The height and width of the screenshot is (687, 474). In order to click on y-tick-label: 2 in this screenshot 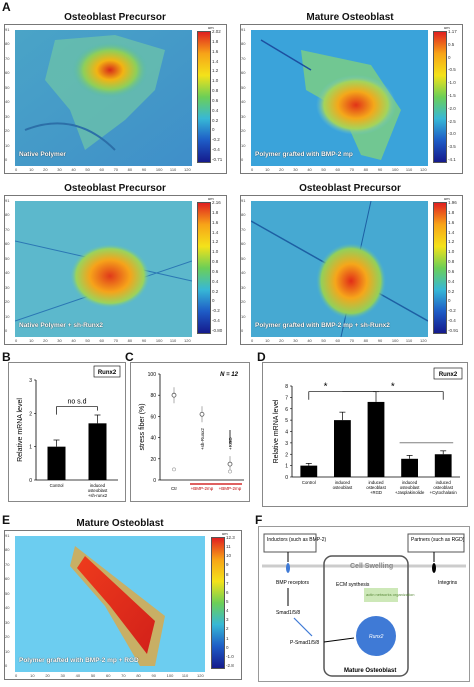, I will do `click(30, 414)`.